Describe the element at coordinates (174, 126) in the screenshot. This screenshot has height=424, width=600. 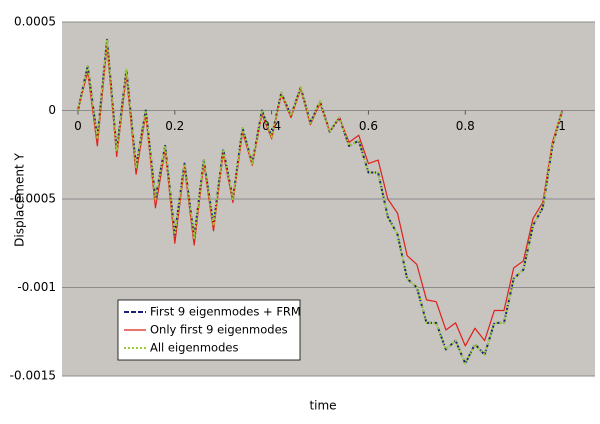
I see `x-tick-label: 0.2` at that location.